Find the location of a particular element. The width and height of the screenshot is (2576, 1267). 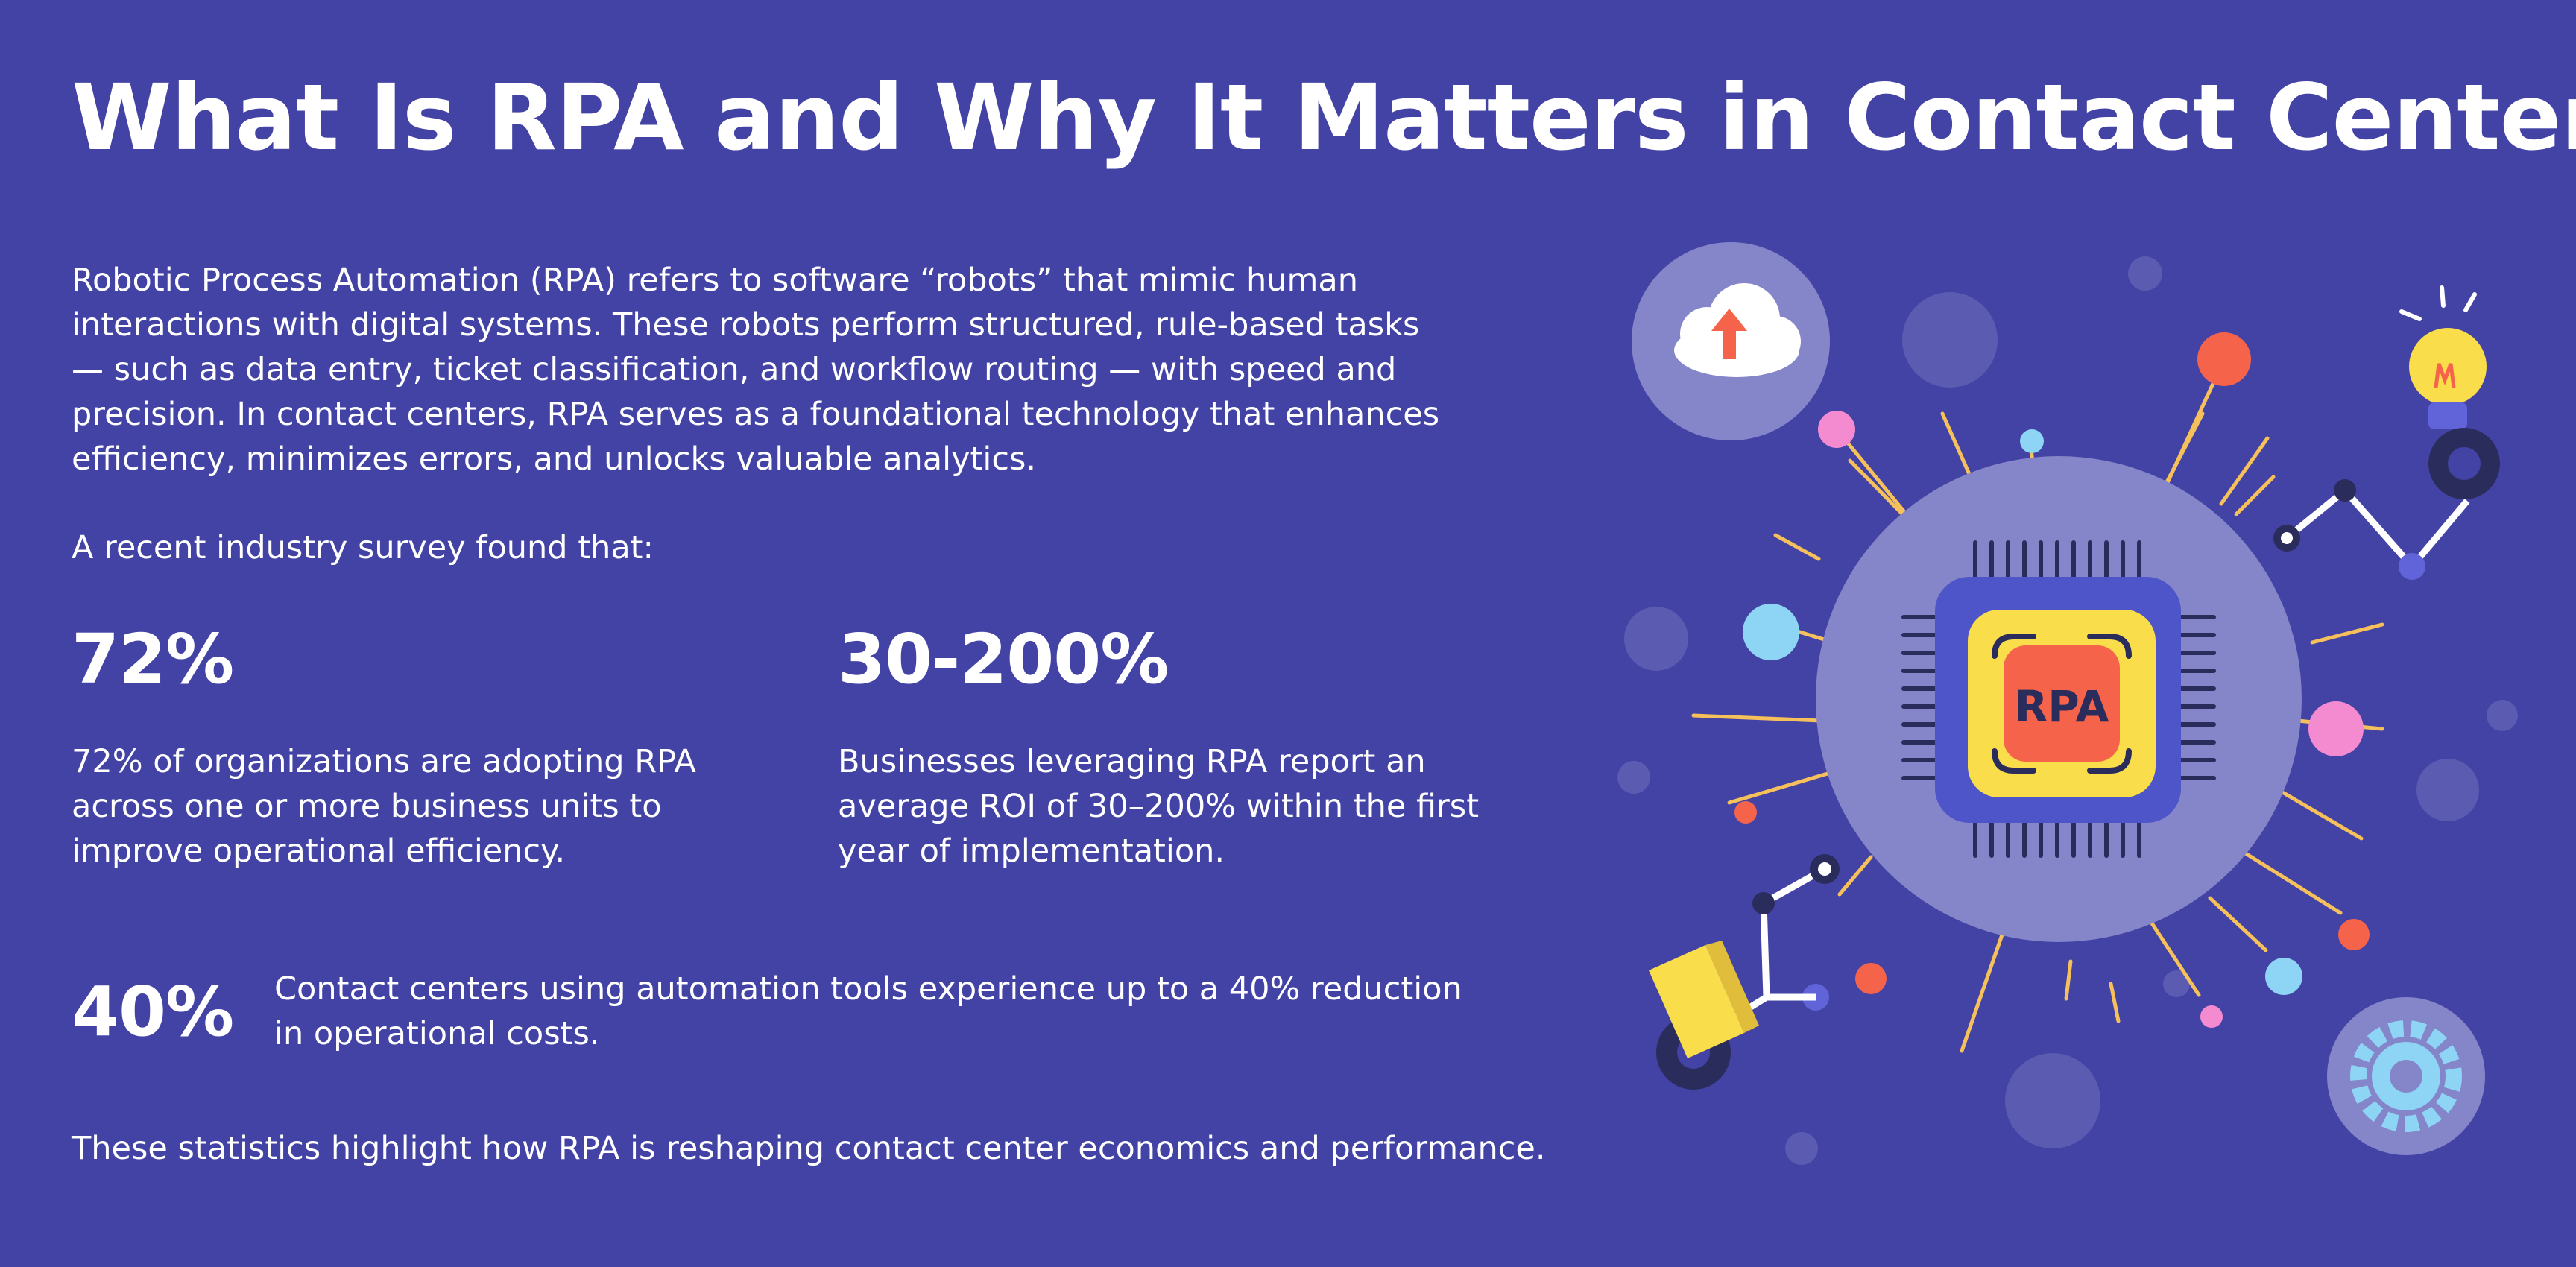

survey-lead: A recent industry survey found that: is located at coordinates (363, 547).